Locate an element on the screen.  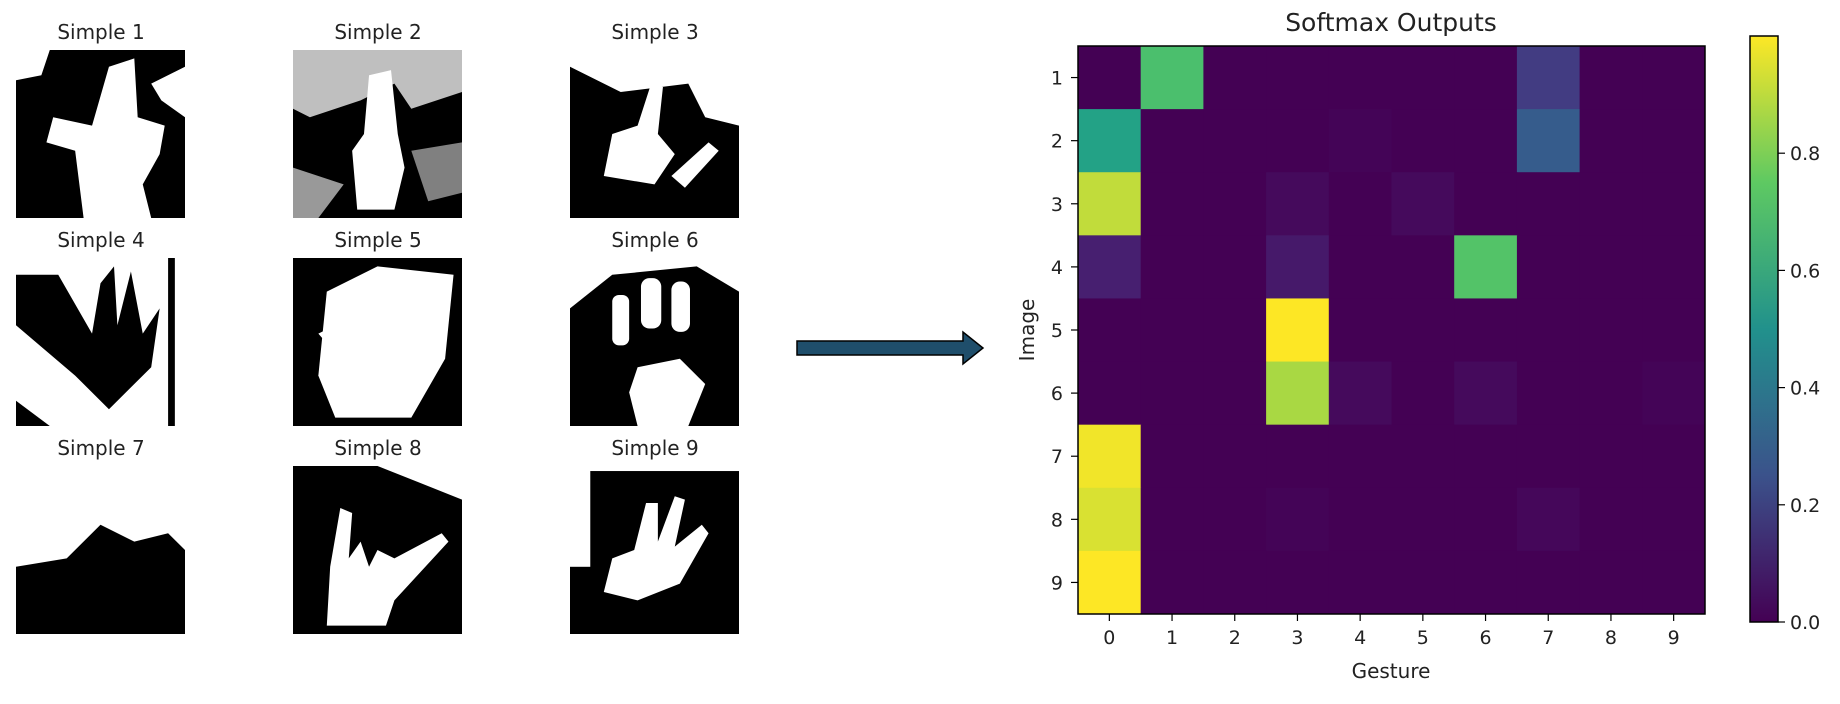
colorbar-tick-label: 0.0 is located at coordinates (1805, 623).